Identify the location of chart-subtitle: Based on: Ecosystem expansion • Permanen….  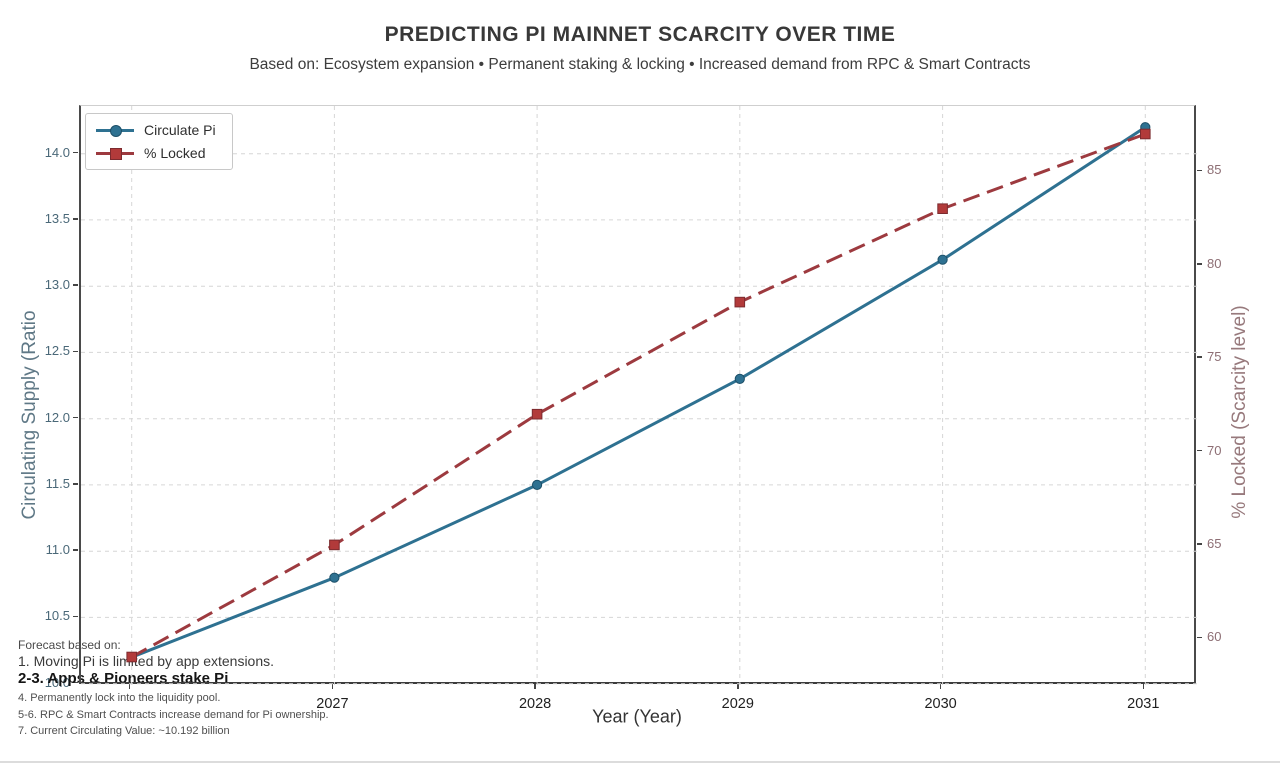
(640, 64).